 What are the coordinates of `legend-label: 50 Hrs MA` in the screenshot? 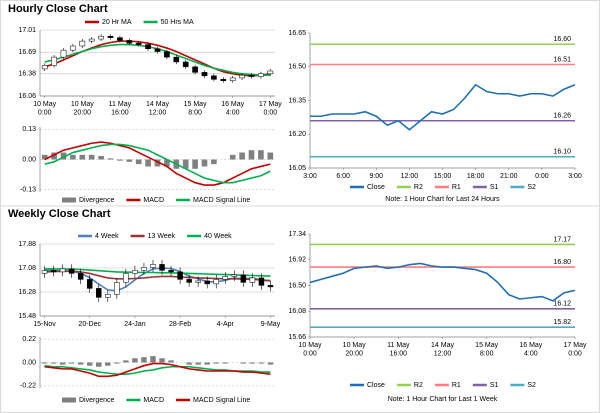 It's located at (177, 22).